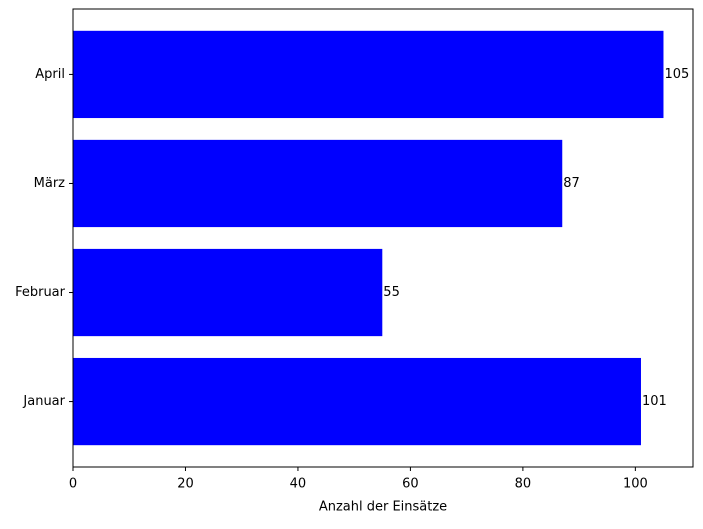 The width and height of the screenshot is (703, 529). Describe the element at coordinates (73, 484) in the screenshot. I see `x-tick-label: 0` at that location.